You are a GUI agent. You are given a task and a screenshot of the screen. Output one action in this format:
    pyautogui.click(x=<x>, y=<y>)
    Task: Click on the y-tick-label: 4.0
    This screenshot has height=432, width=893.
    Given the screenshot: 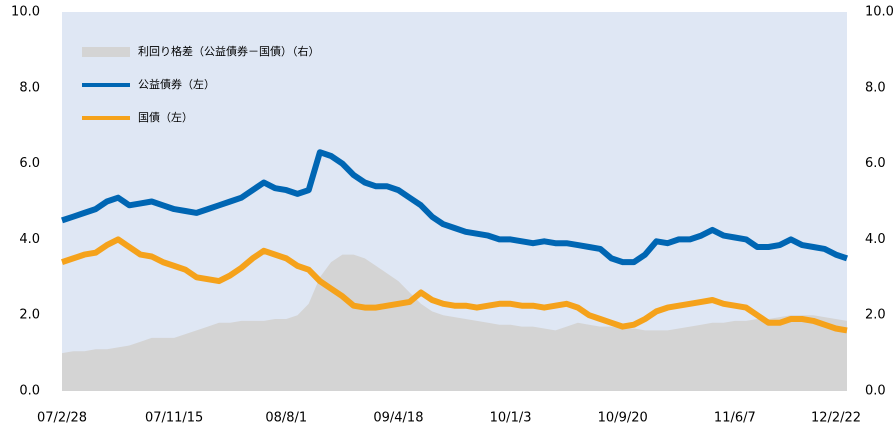 What is the action you would take?
    pyautogui.click(x=29, y=239)
    